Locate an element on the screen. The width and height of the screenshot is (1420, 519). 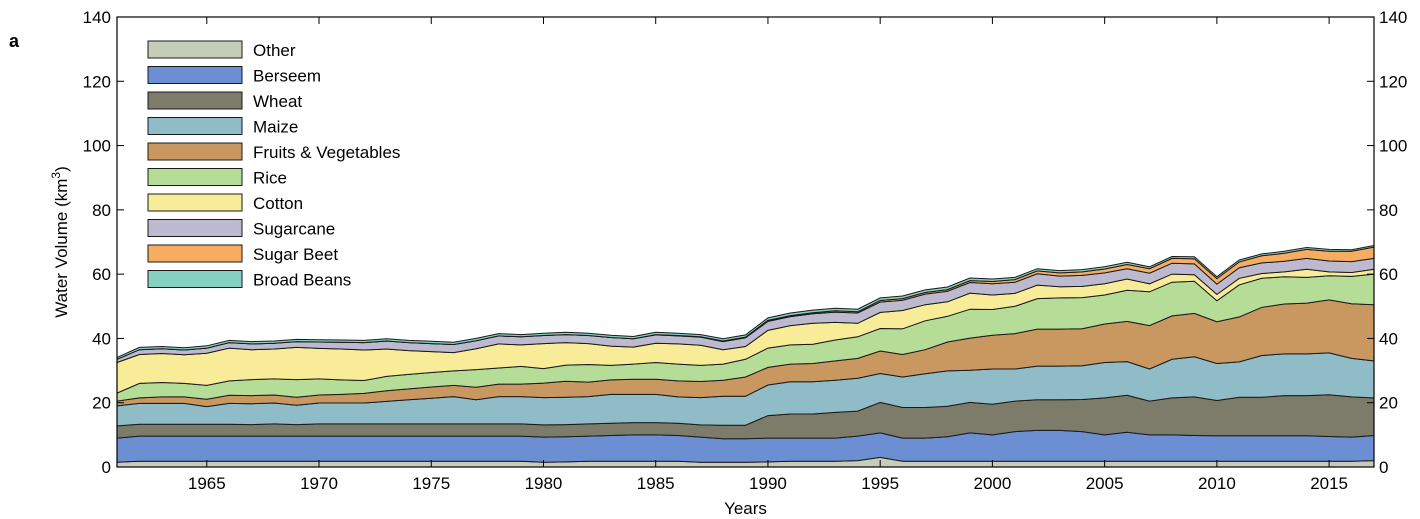
y-axis-title: Water Volume (km3) is located at coordinates (60, 242).